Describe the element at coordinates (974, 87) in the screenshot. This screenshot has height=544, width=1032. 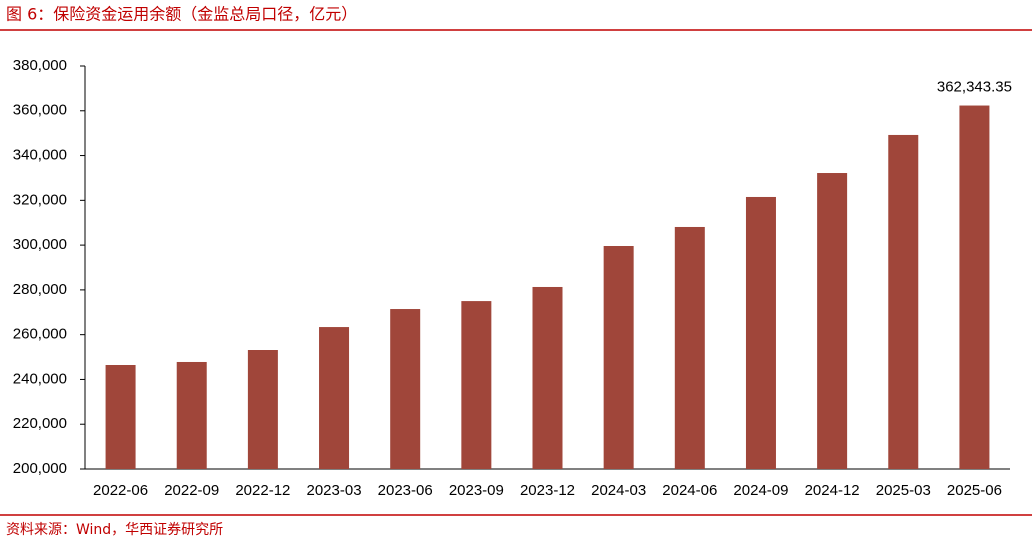
I see `data-label: 362,343.35` at that location.